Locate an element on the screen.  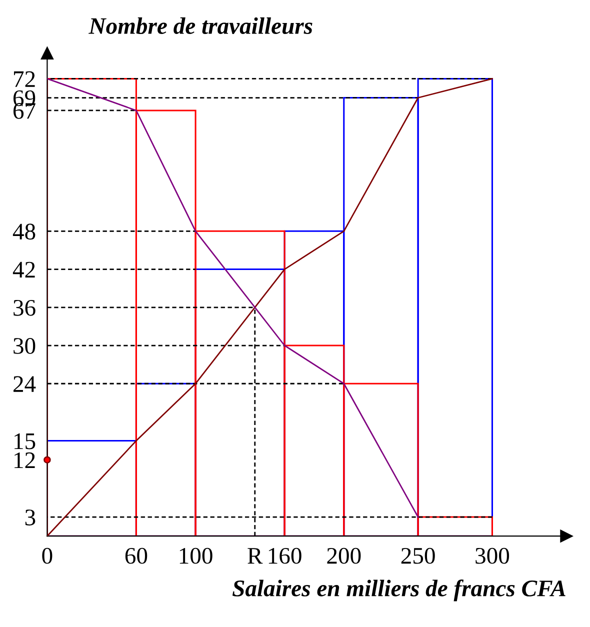
x-tick-label: 300 is located at coordinates (493, 556).